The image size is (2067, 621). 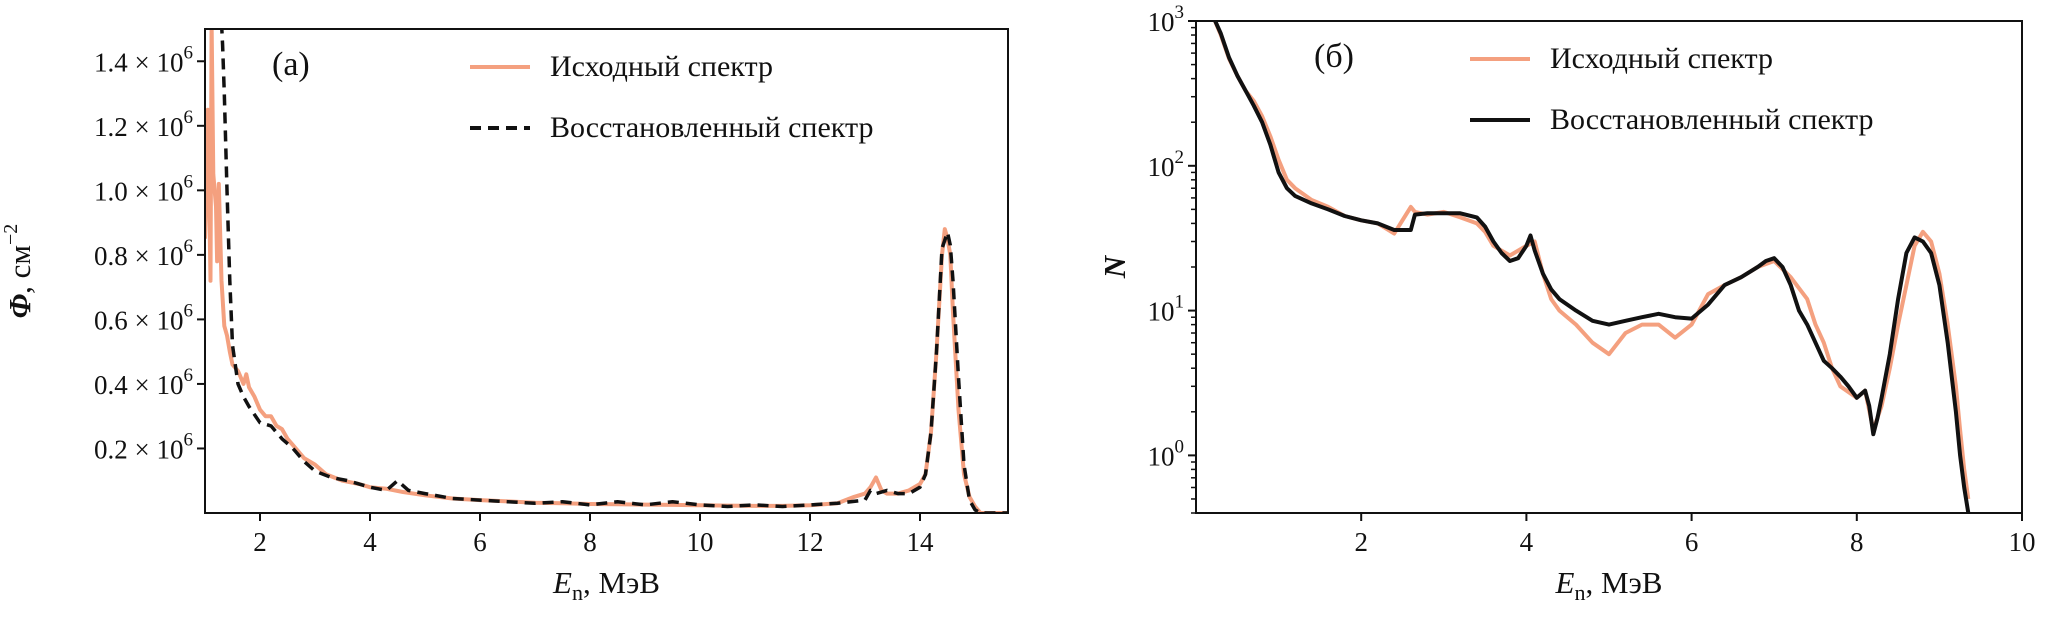 What do you see at coordinates (143, 317) in the screenshot?
I see `y-tick-label: 0.6 × 10⁶` at bounding box center [143, 317].